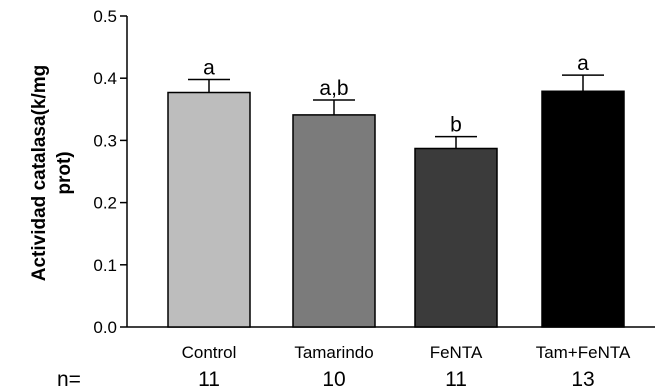 The image size is (657, 392). I want to click on y-axis-title-line-1: Actividad catalasa(k/mg, so click(39, 173).